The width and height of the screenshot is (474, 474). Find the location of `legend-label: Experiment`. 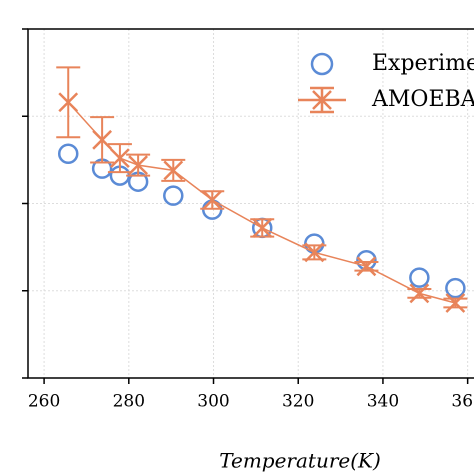

legend-label: Experiment is located at coordinates (423, 63).